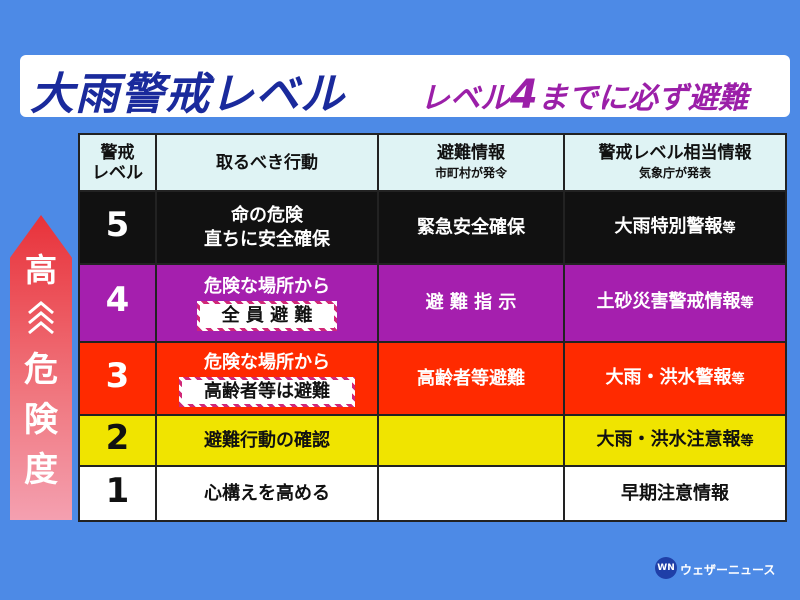 This screenshot has width=800, height=600. What do you see at coordinates (728, 570) in the screenshot?
I see `brand: ウェザーニュース` at bounding box center [728, 570].